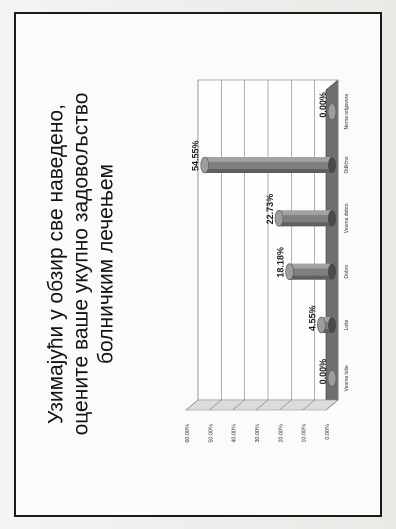 The image size is (396, 529). I want to click on category-label: Nema odgovora, so click(347, 112).